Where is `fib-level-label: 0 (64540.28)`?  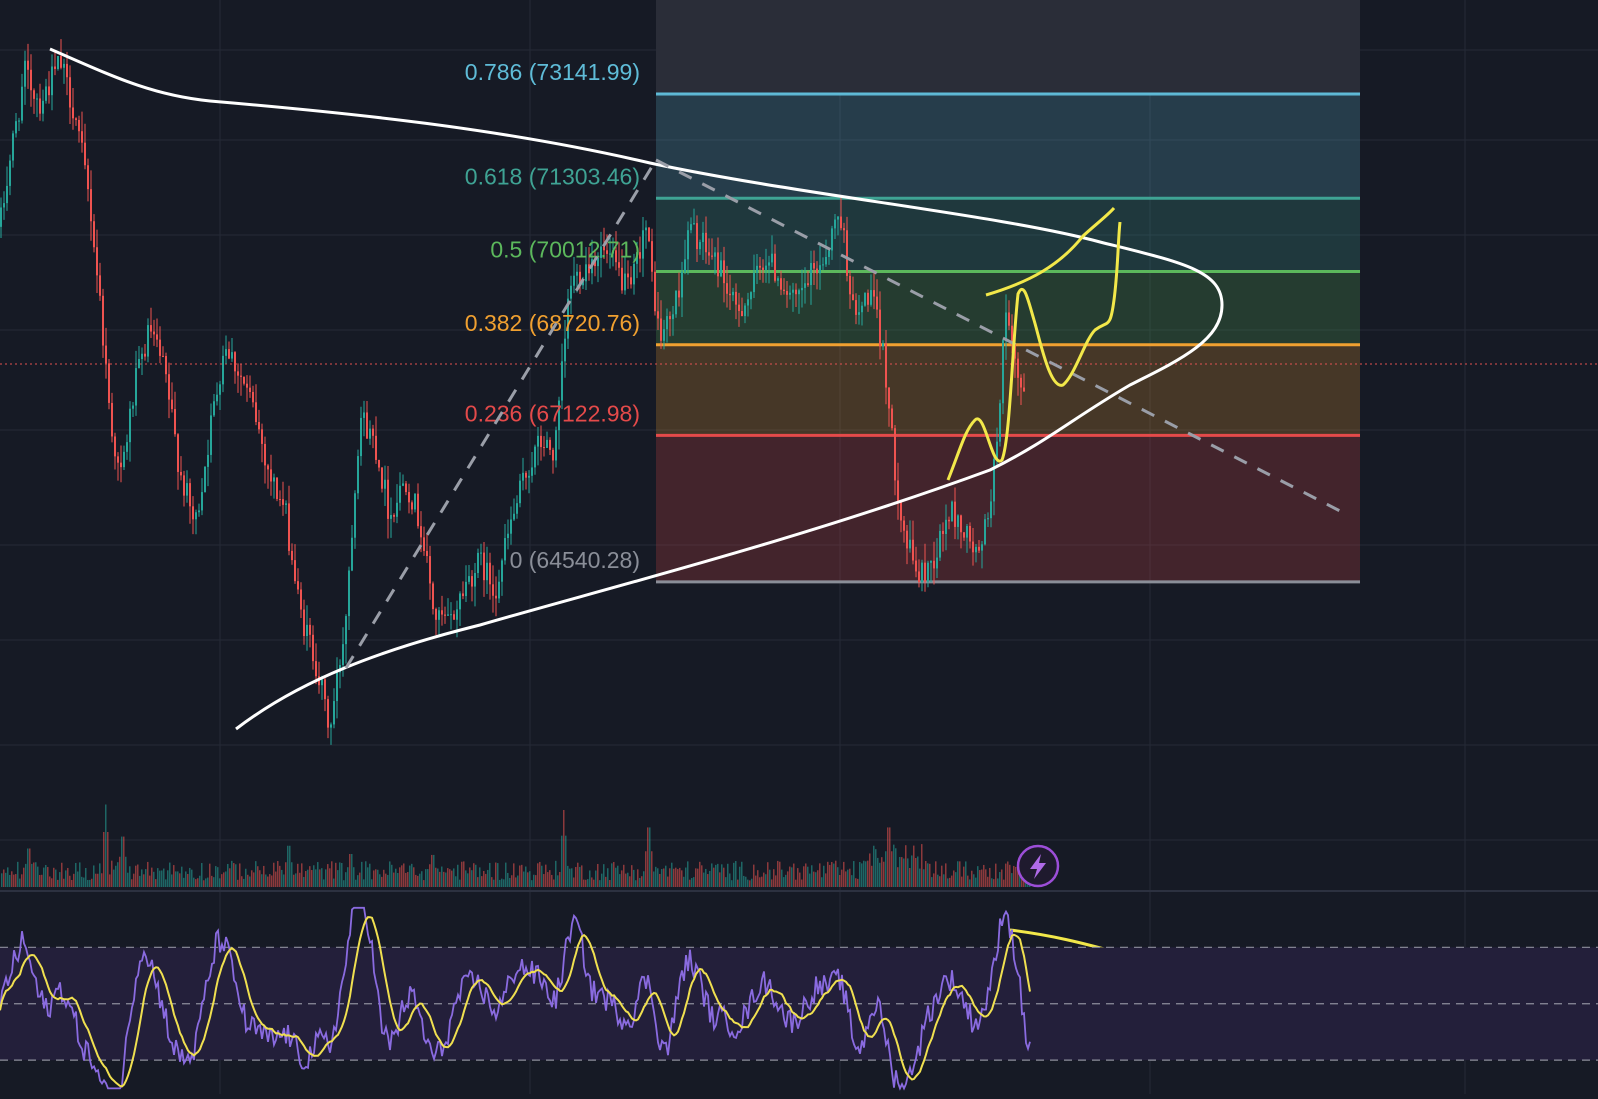 fib-level-label: 0 (64540.28) is located at coordinates (575, 560).